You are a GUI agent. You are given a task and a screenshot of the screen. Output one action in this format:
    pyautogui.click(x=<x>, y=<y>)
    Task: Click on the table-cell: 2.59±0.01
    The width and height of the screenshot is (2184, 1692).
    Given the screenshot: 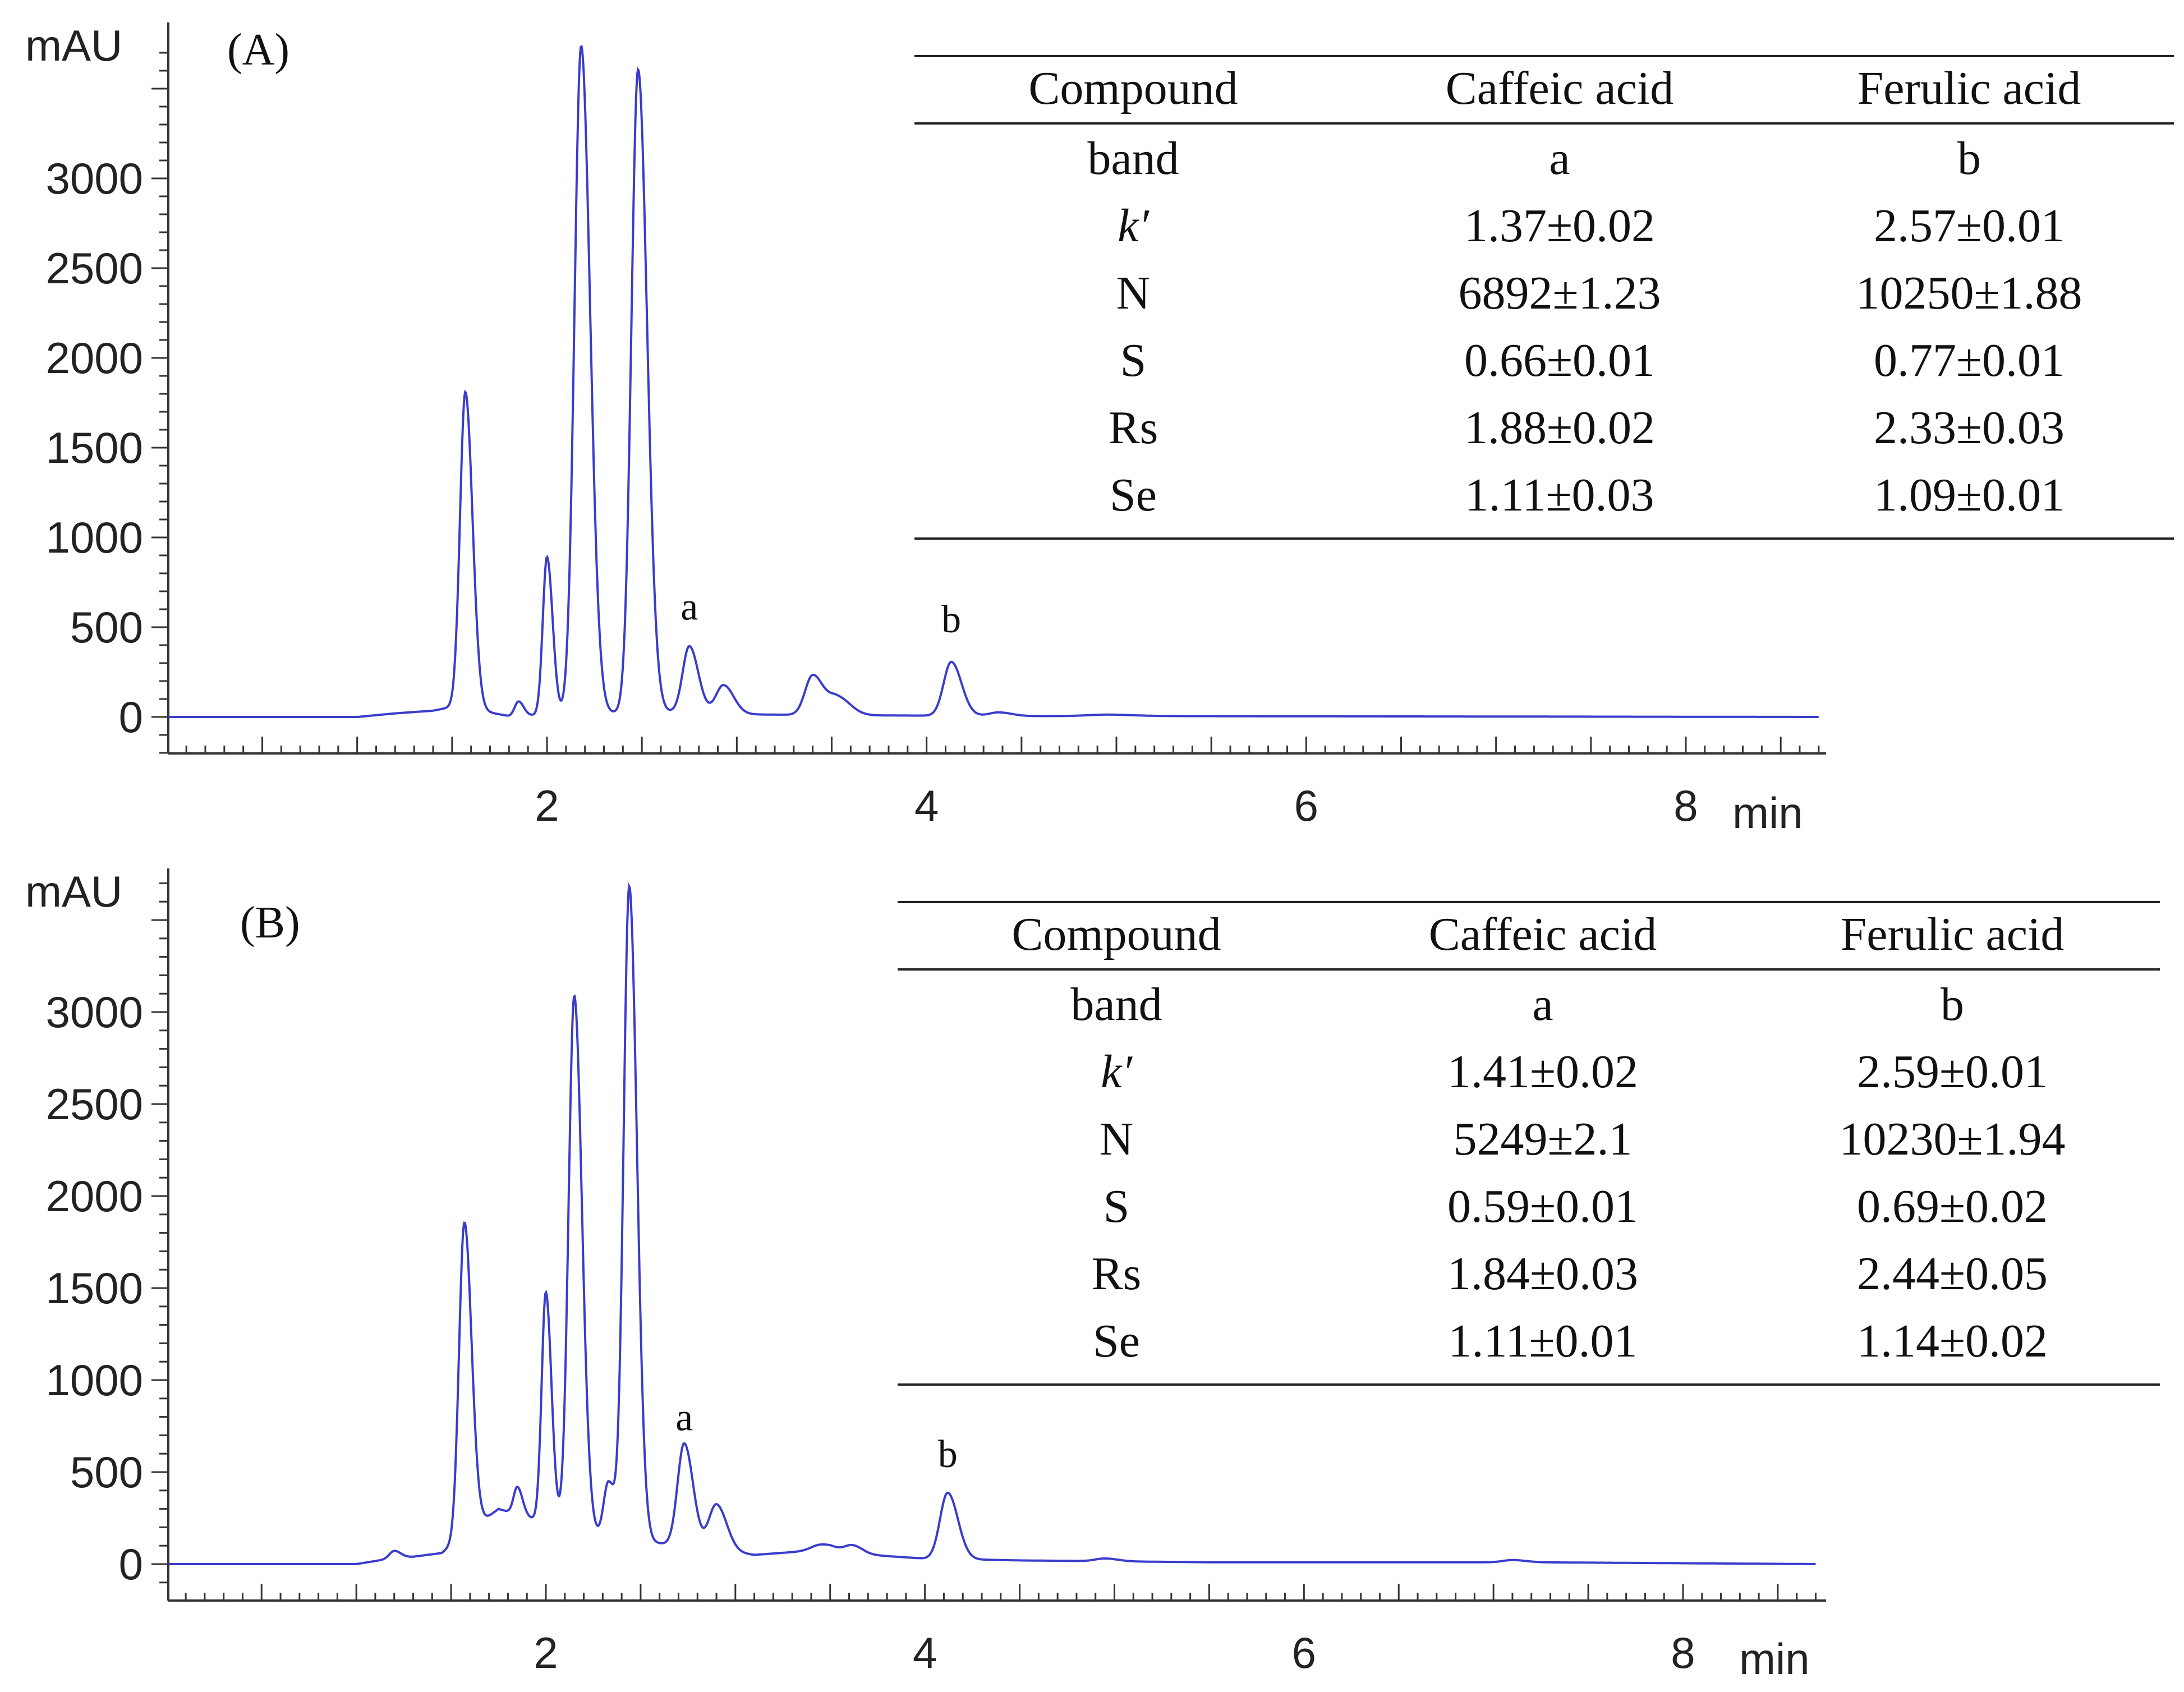 What is the action you would take?
    pyautogui.click(x=1952, y=1072)
    